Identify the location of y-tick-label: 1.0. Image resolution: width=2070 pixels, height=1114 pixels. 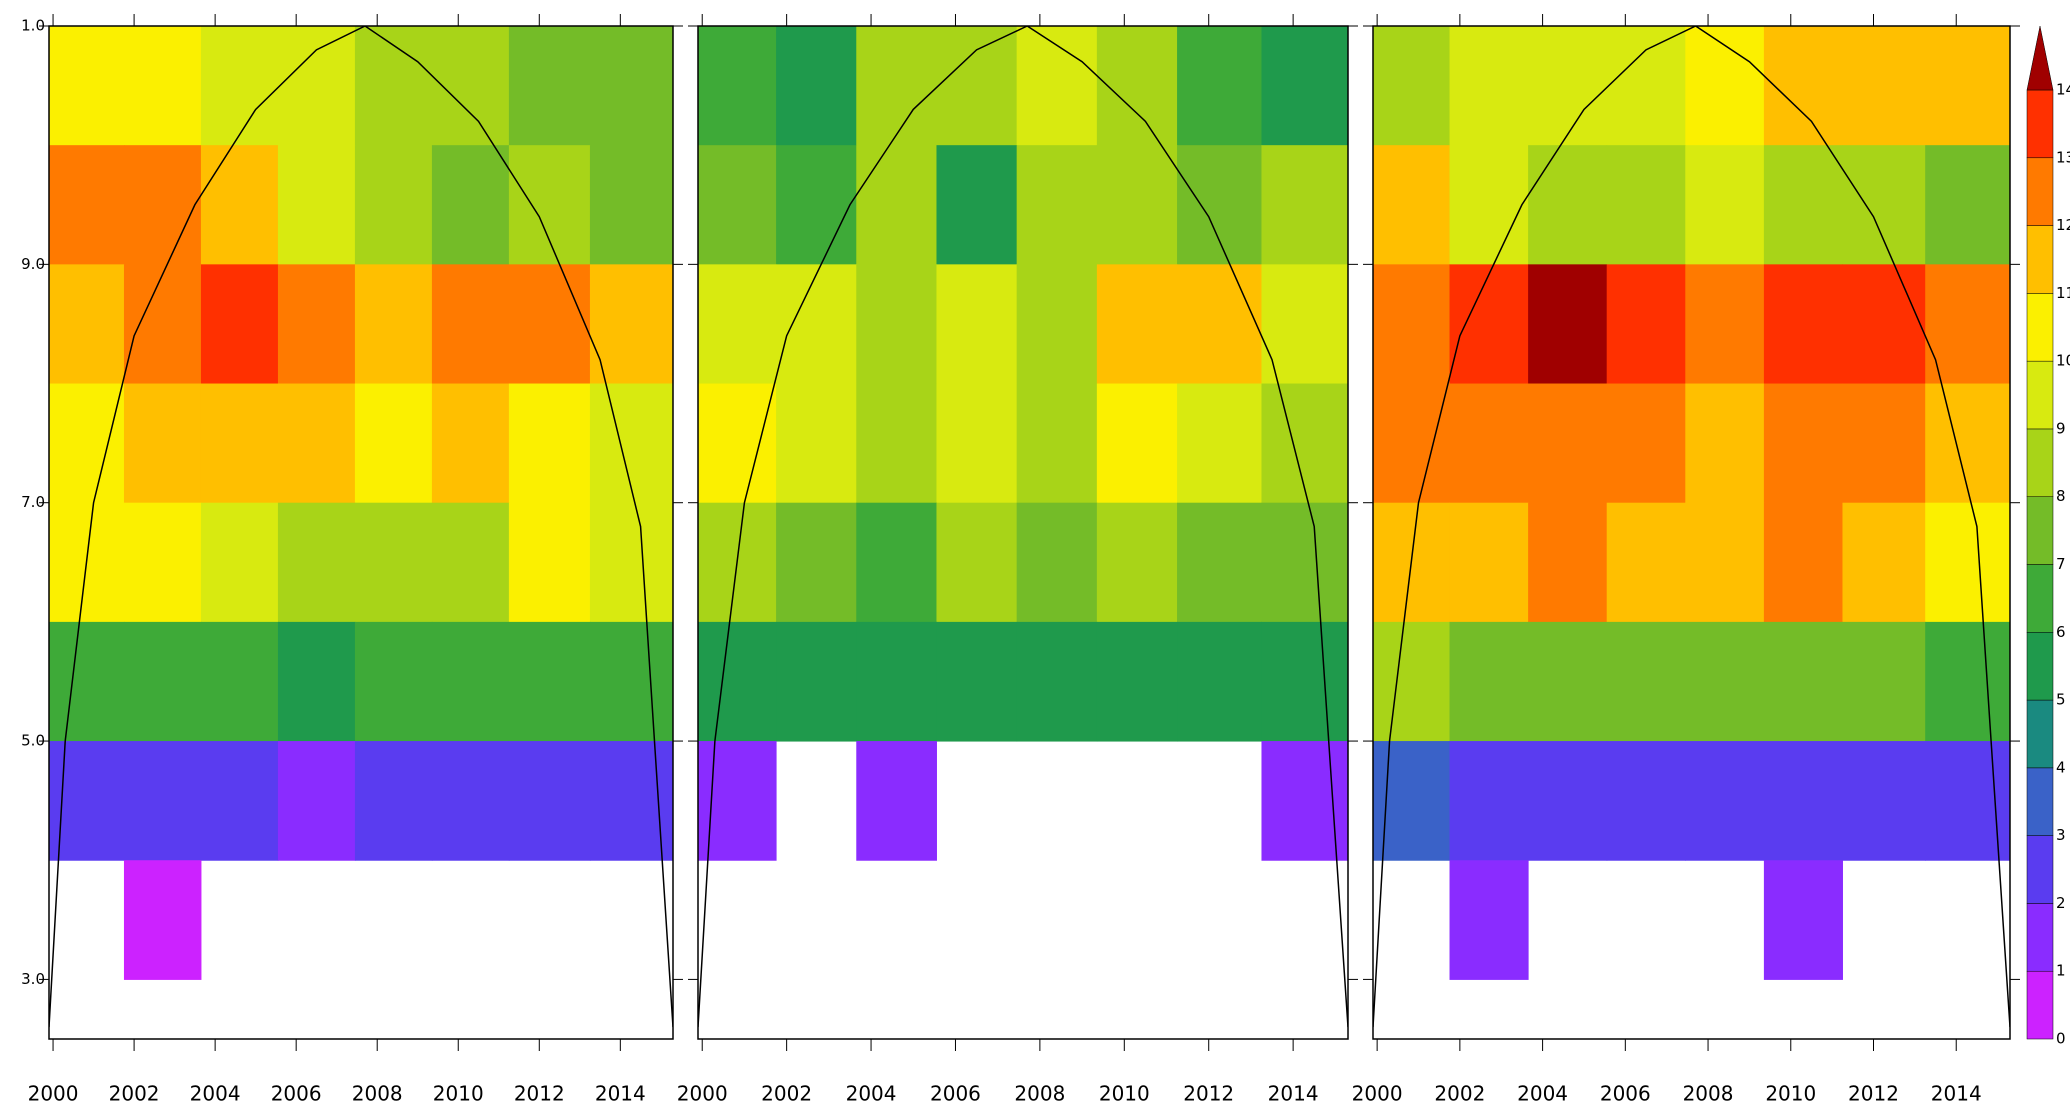
(33, 26).